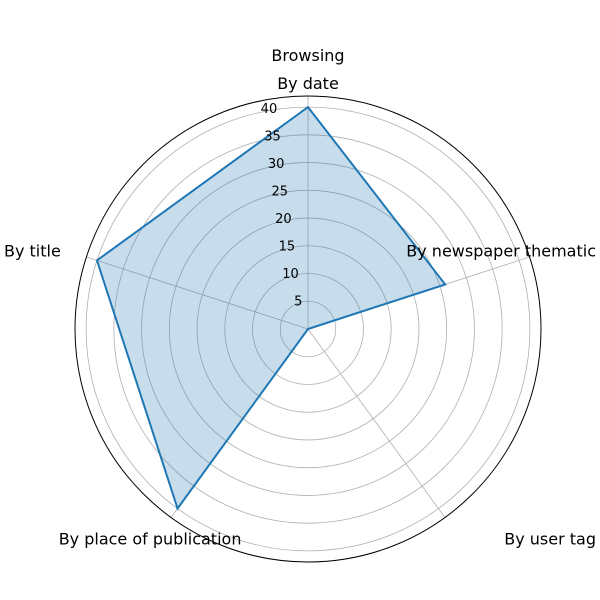 This screenshot has width=600, height=600. Describe the element at coordinates (287, 246) in the screenshot. I see `rtick-label-15: 15` at that location.